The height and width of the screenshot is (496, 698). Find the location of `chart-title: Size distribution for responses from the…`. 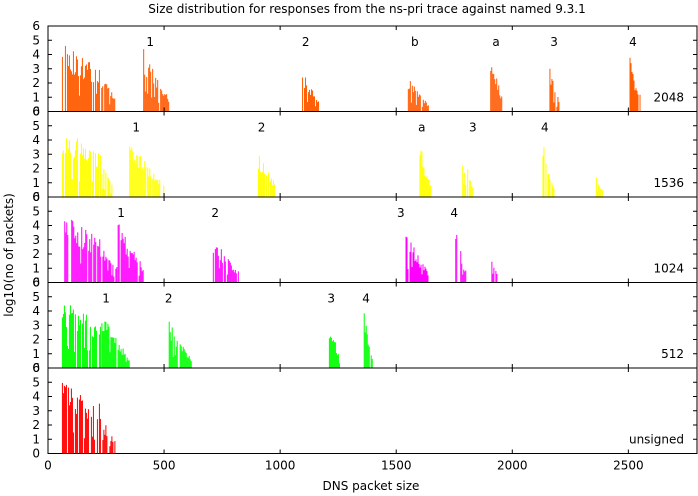

chart-title: Size distribution for responses from the… is located at coordinates (366, 9).